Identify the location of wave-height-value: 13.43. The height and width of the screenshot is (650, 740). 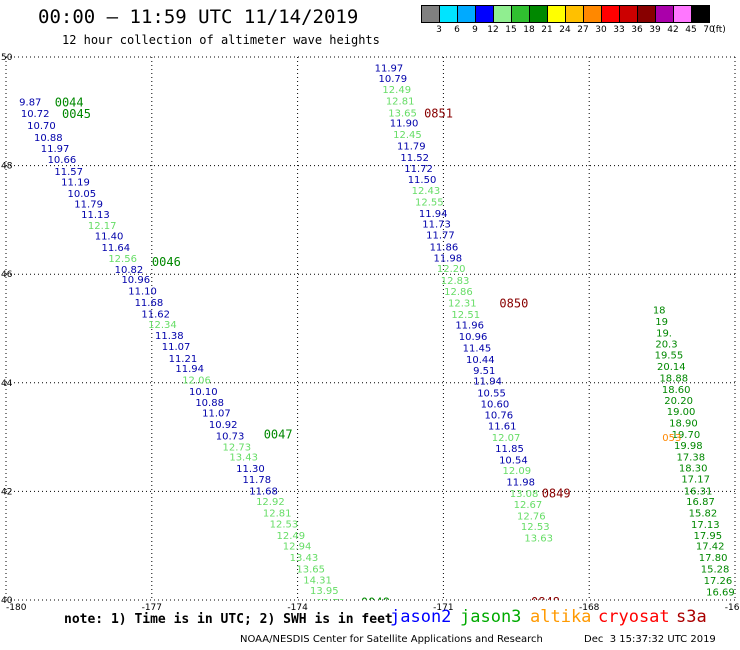
(243, 458).